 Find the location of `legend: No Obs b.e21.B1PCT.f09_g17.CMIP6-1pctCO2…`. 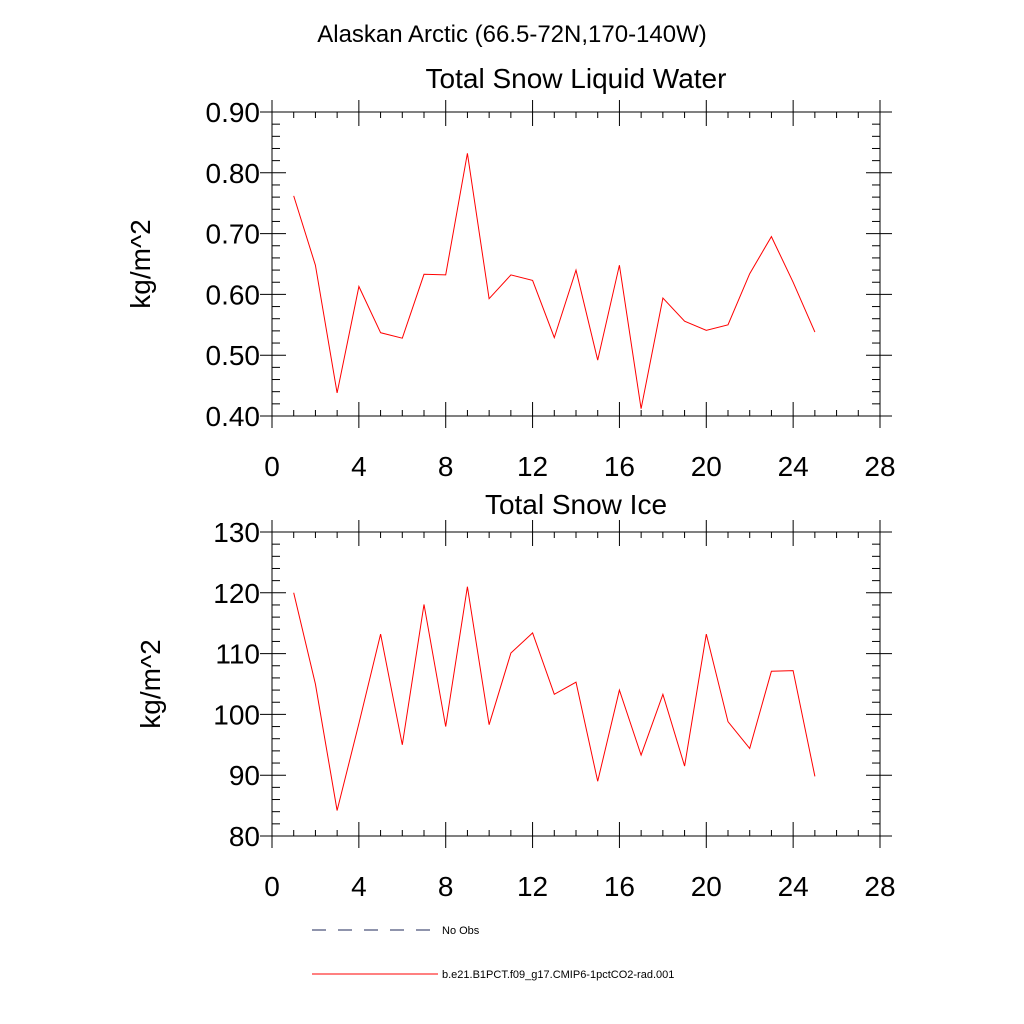

legend: No Obs b.e21.B1PCT.f09_g17.CMIP6-1pctCO2… is located at coordinates (493, 953).